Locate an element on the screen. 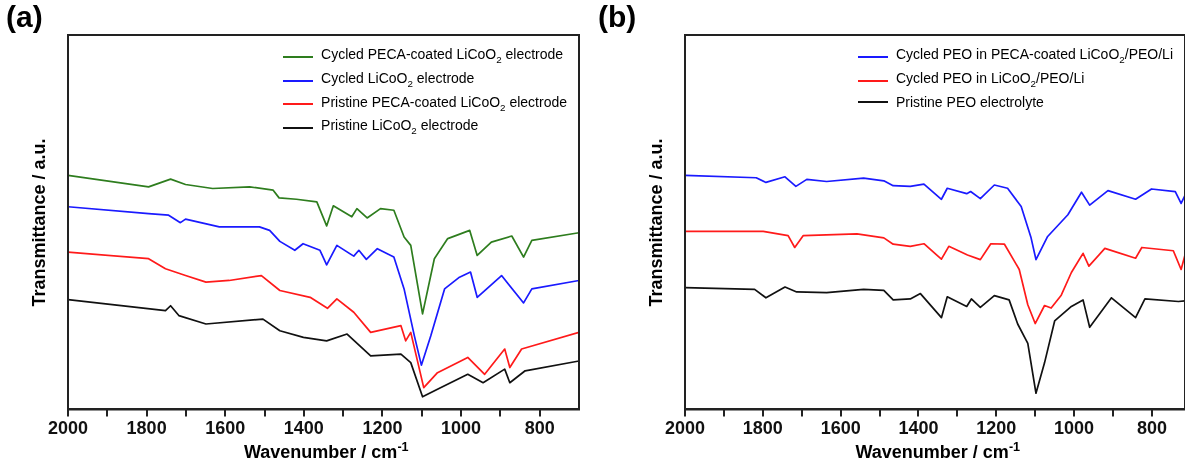  chart-title: (a) is located at coordinates (24, 17).